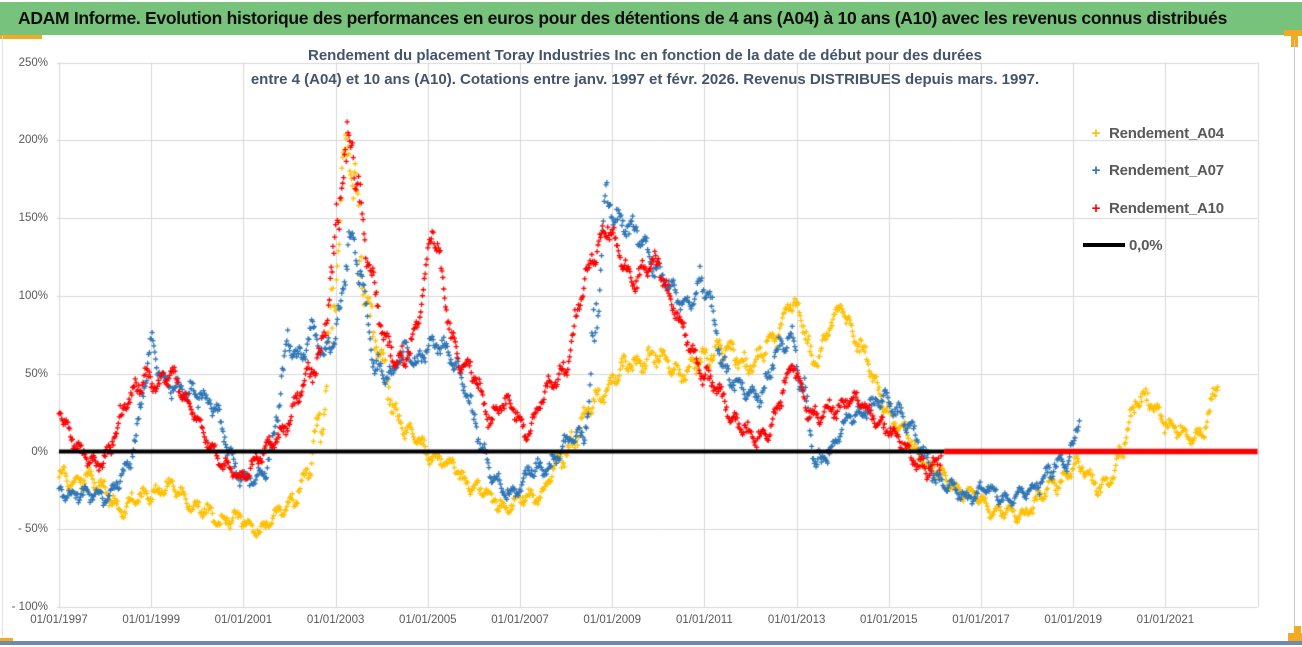 The width and height of the screenshot is (1302, 647). I want to click on x-tick: 01/01/2021, so click(1165, 620).